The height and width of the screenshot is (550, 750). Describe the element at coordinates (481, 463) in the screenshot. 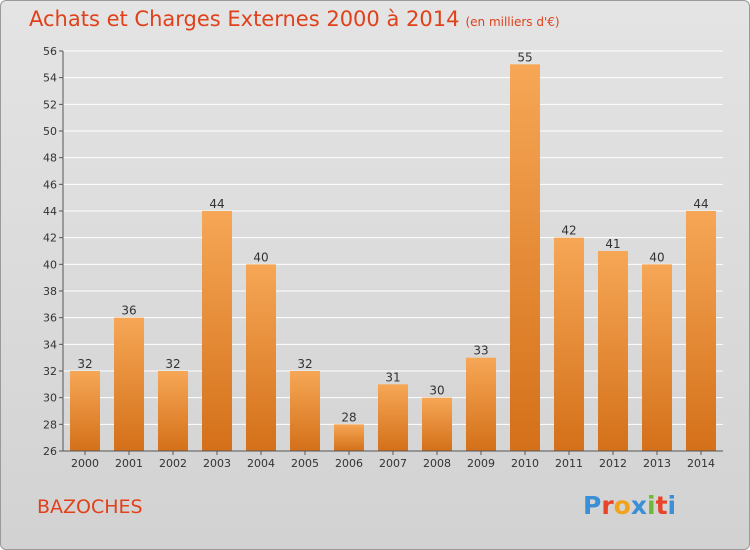

I see `x-tick-label: 2009` at that location.